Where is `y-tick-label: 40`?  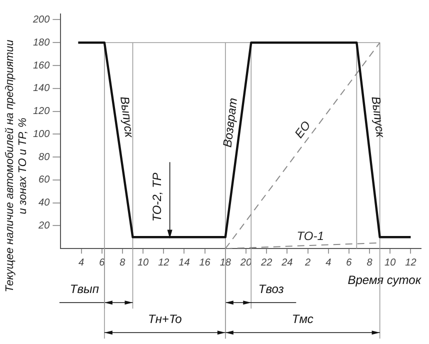 y-tick-label: 40 is located at coordinates (44, 203).